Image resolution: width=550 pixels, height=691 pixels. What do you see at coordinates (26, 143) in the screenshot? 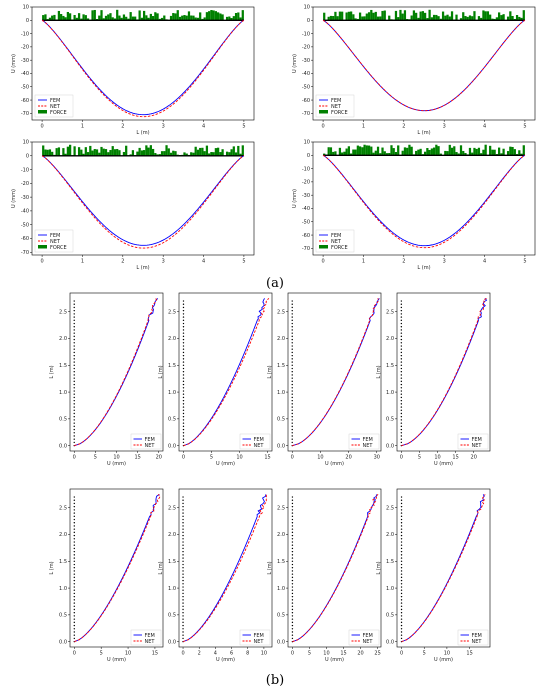
I see `y-tick-label: 10` at bounding box center [26, 143].